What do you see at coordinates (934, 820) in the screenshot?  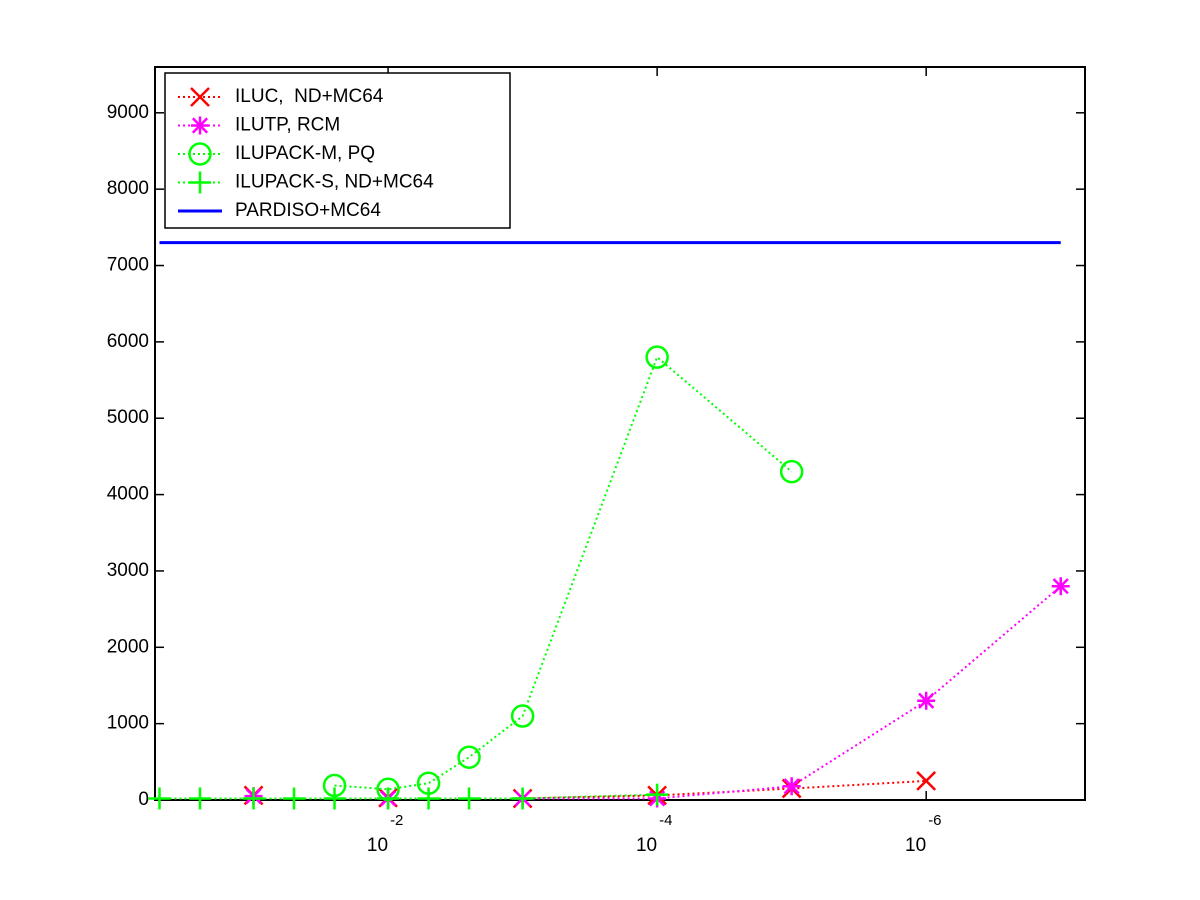 I see `x-tick-exponent: -6` at bounding box center [934, 820].